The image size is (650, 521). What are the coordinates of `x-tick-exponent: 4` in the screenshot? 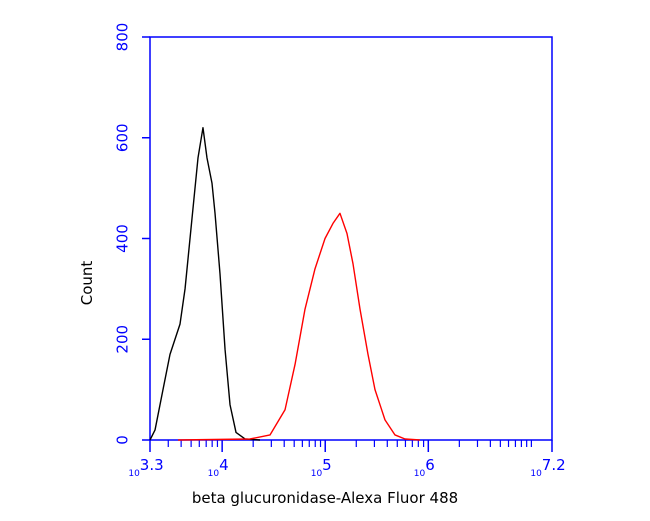 It's located at (224, 465).